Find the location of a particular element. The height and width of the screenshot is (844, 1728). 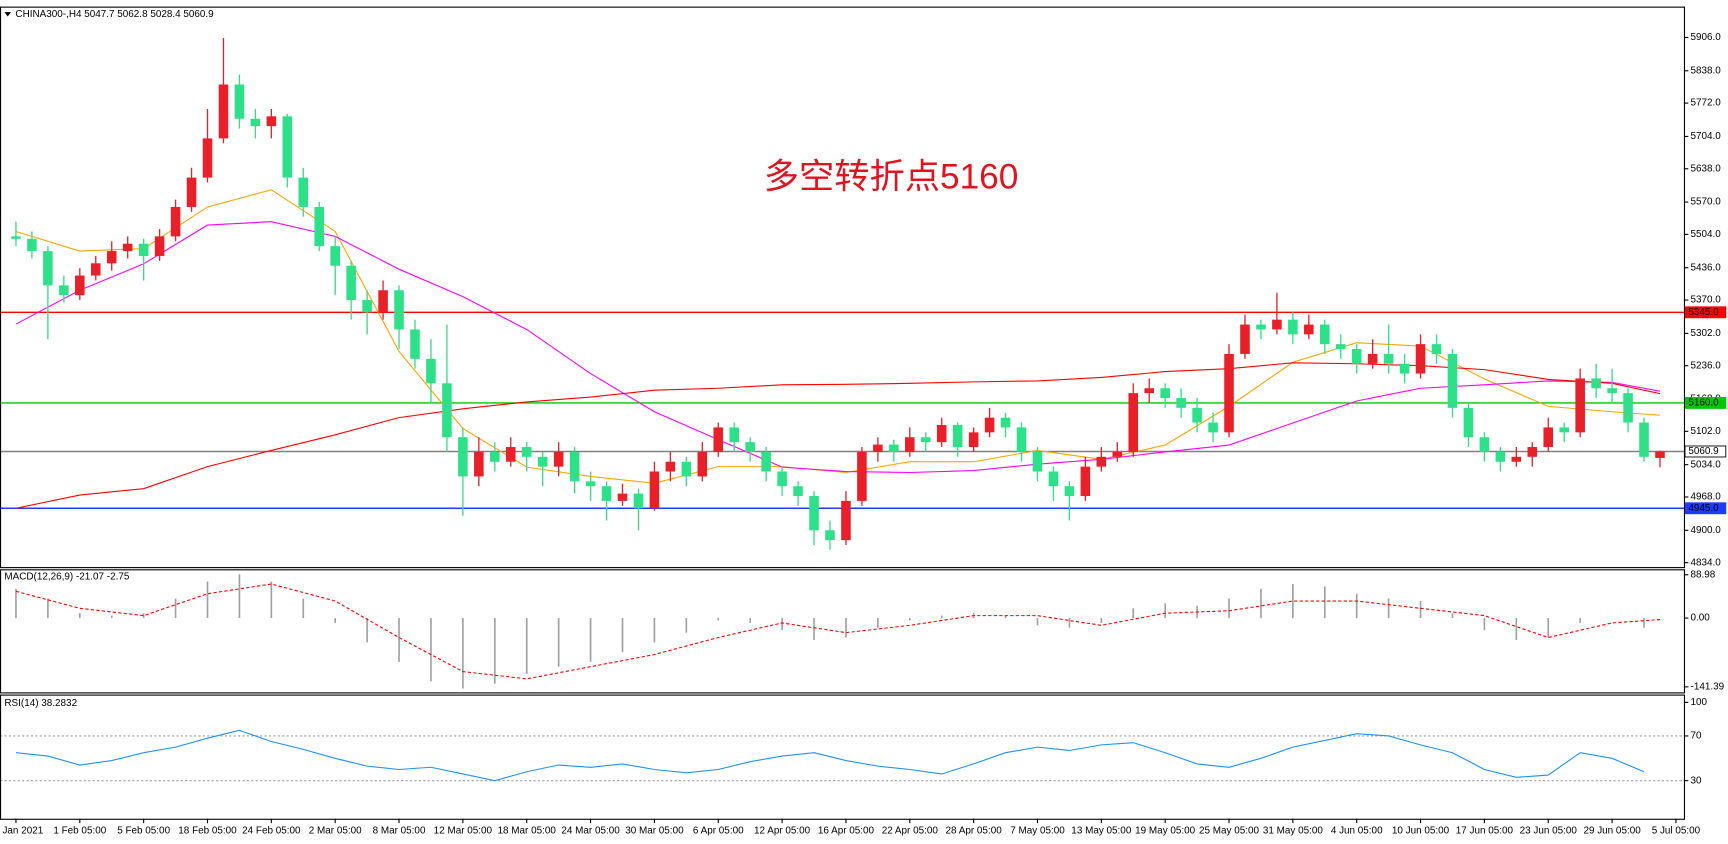

y-tick-label: 5504.0 is located at coordinates (1706, 234).